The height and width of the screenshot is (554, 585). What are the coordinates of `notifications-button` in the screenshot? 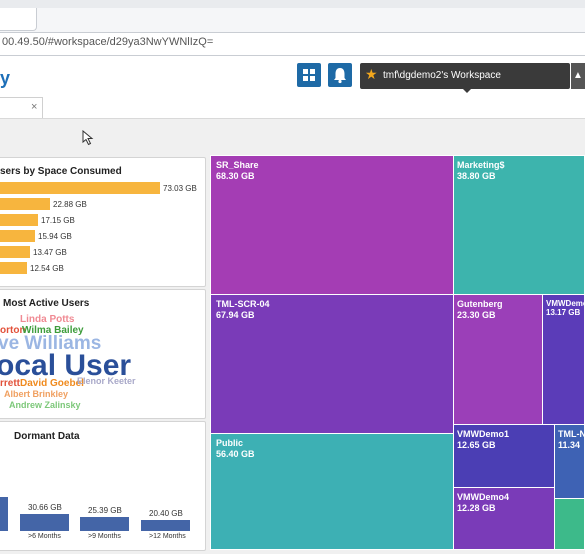 It's located at (340, 75).